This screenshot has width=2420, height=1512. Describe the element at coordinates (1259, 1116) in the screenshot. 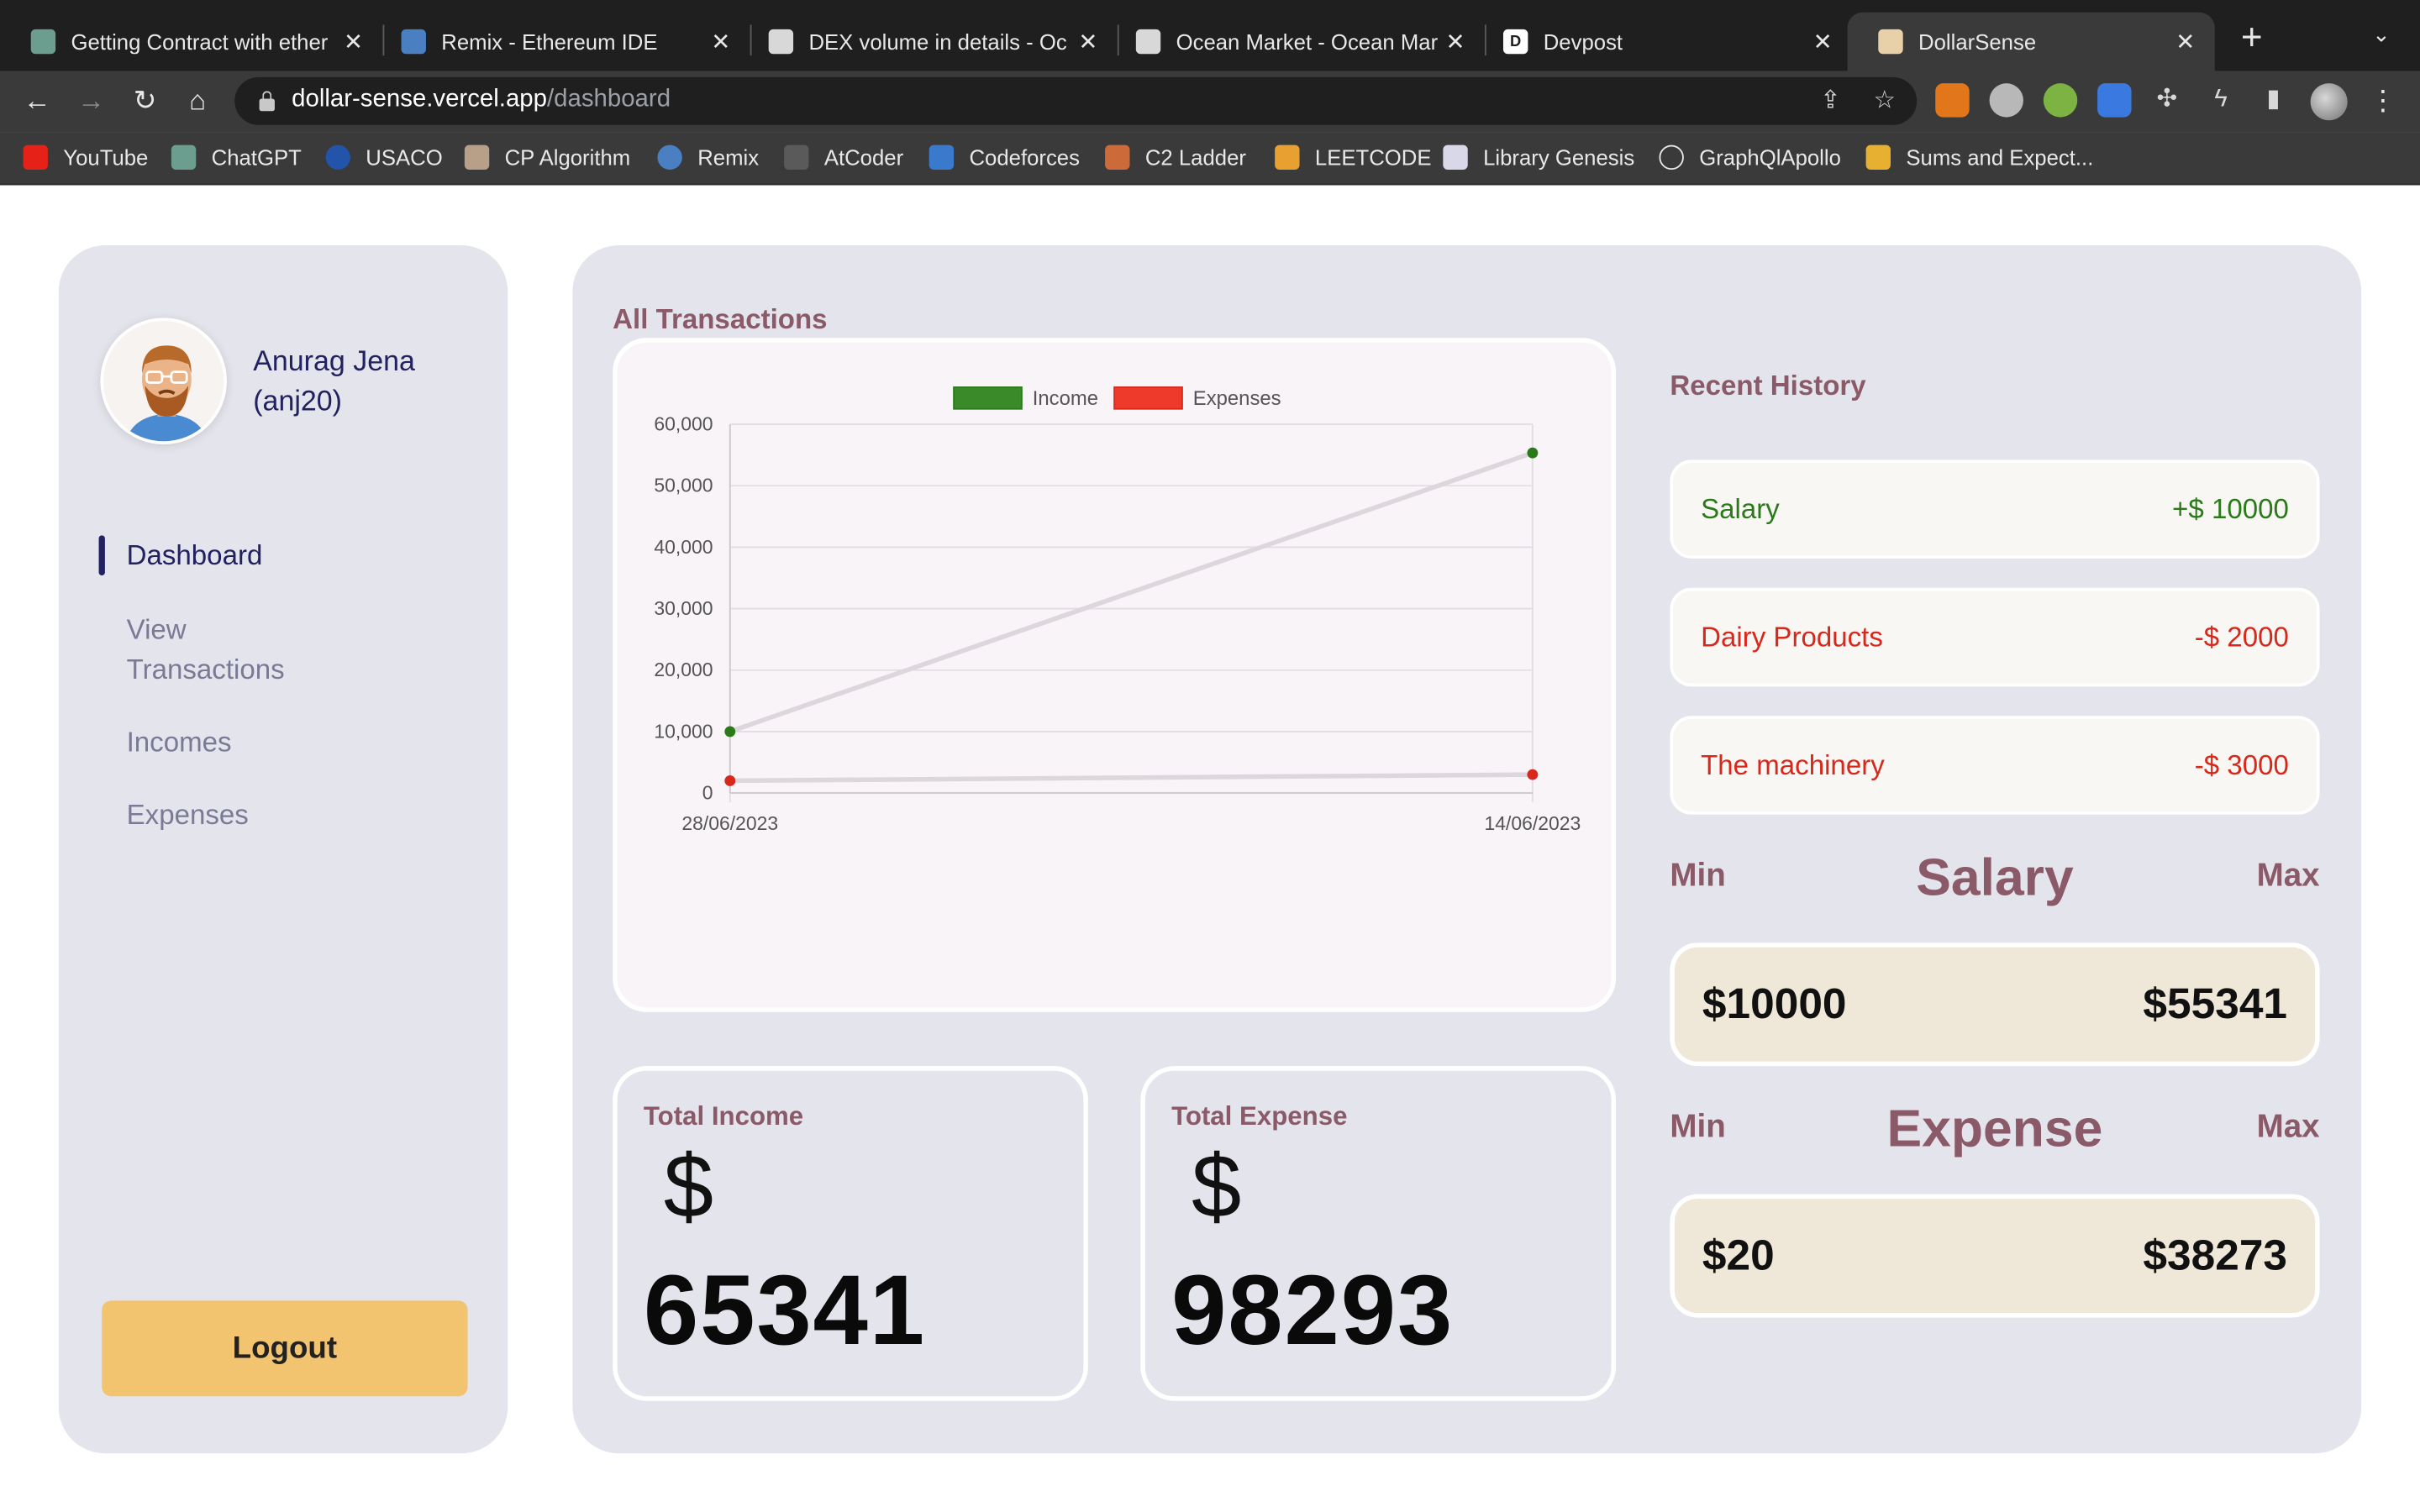

I see `total-expense-label: Total Expense` at that location.